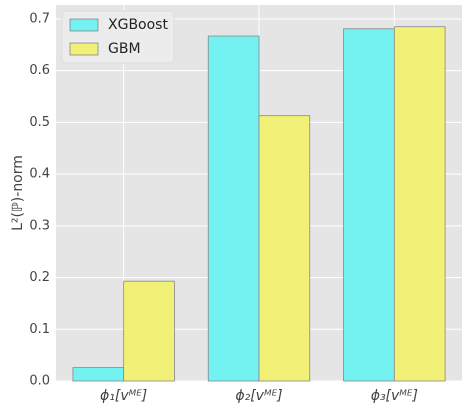 This screenshot has width=474, height=418. What do you see at coordinates (138, 25) in the screenshot?
I see `legend-label: XGBoost` at bounding box center [138, 25].